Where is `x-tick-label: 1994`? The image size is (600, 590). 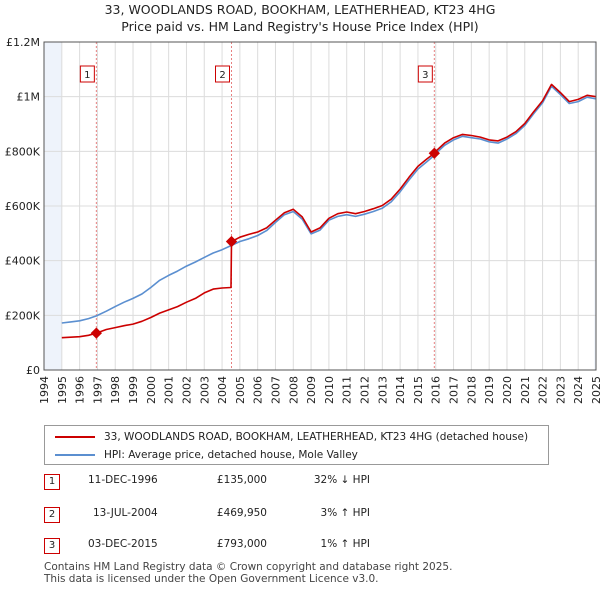
x-tick-label: 1994 is located at coordinates (44, 390).